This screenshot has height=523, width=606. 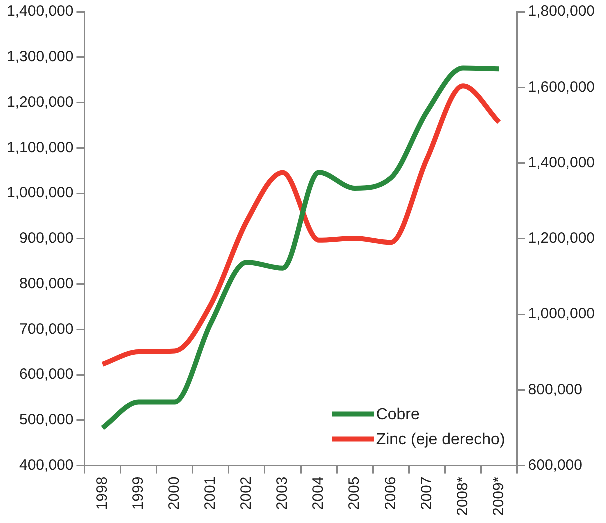 I want to click on y2-tick-label: 1,400,000, so click(x=562, y=163).